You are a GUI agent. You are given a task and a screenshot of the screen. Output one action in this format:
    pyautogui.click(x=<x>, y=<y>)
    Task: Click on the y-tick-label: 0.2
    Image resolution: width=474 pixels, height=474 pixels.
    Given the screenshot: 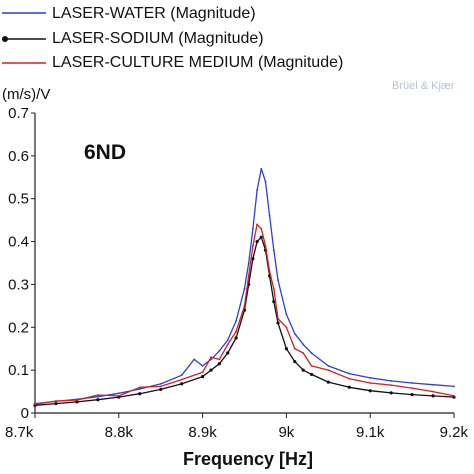 What is the action you would take?
    pyautogui.click(x=18, y=327)
    